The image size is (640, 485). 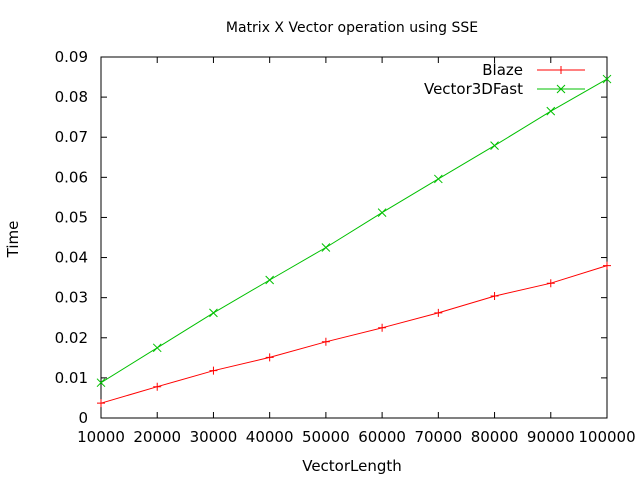 I want to click on chart-title: Matrix X Vector operation using SSE, so click(x=352, y=28).